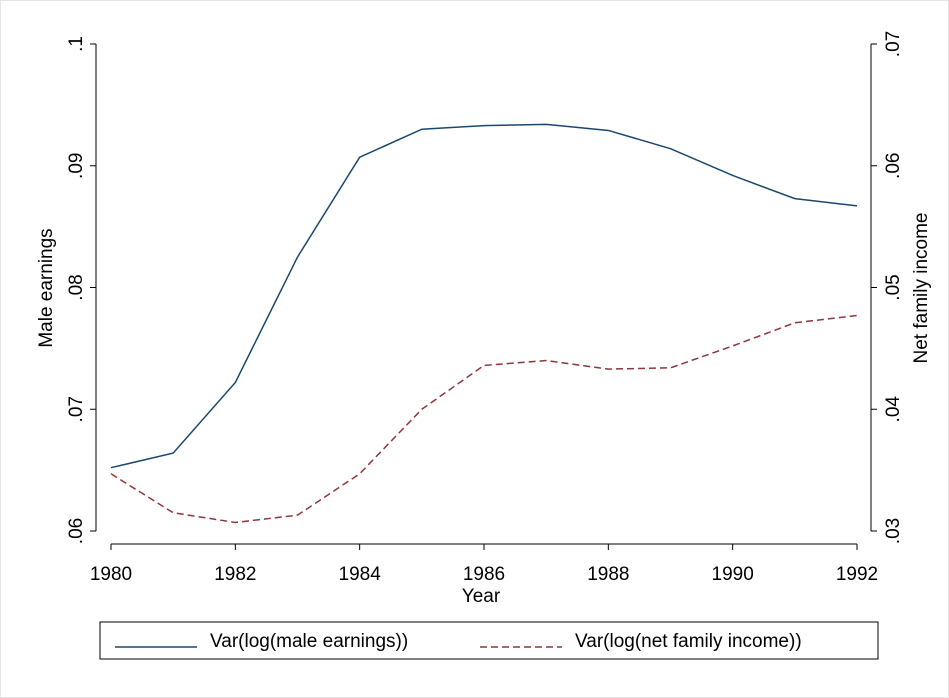 This screenshot has height=698, width=949. I want to click on x-tick-label: 1980, so click(111, 574).